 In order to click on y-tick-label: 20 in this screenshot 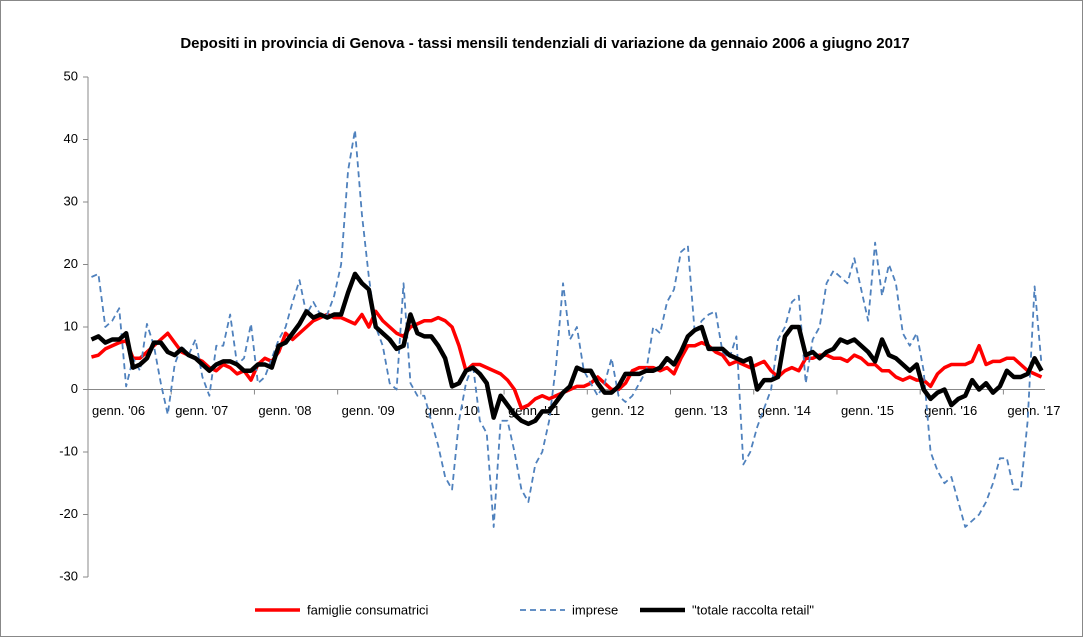, I will do `click(71, 263)`.